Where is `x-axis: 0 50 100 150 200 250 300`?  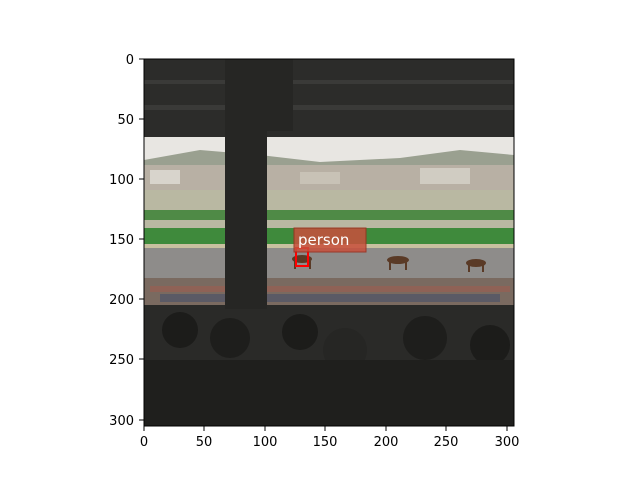
x-axis: 0 50 100 150 200 250 300 is located at coordinates (330, 438).